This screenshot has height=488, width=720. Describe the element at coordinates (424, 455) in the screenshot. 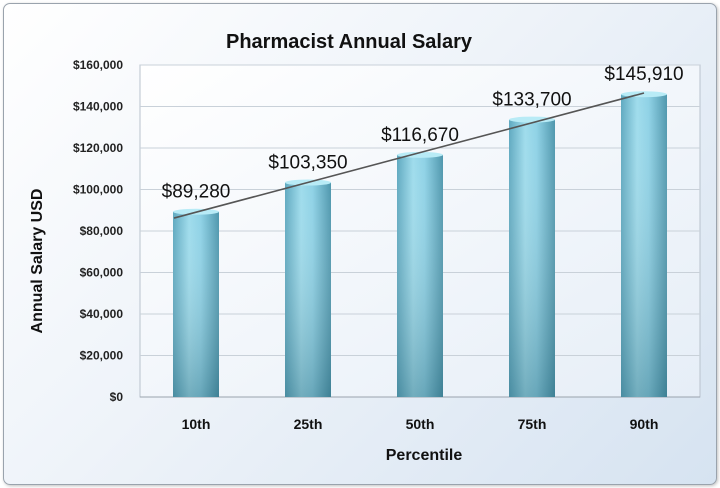

I see `x-axis-label: Percentile` at that location.